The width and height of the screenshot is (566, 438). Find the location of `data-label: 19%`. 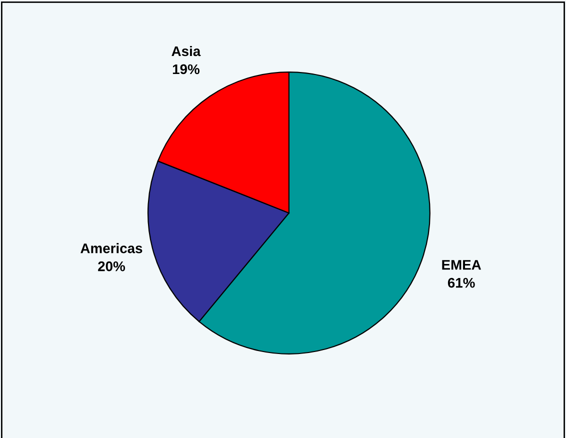

data-label: 19% is located at coordinates (186, 69).